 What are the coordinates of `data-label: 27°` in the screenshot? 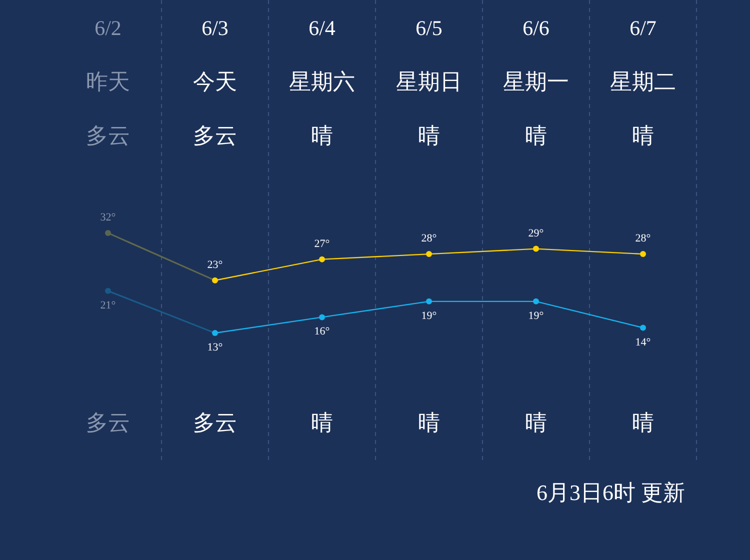 It's located at (322, 244).